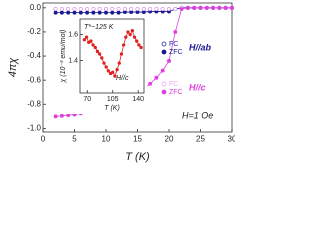 This screenshot has width=320, height=240. Describe the element at coordinates (197, 115) in the screenshot. I see `annotation: H=1 Oe` at that location.